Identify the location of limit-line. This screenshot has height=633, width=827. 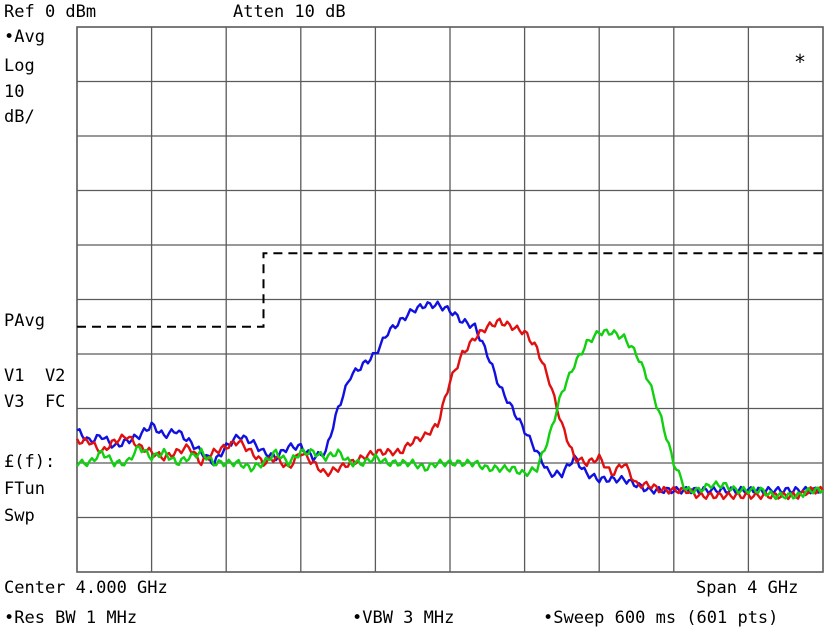
(450, 290).